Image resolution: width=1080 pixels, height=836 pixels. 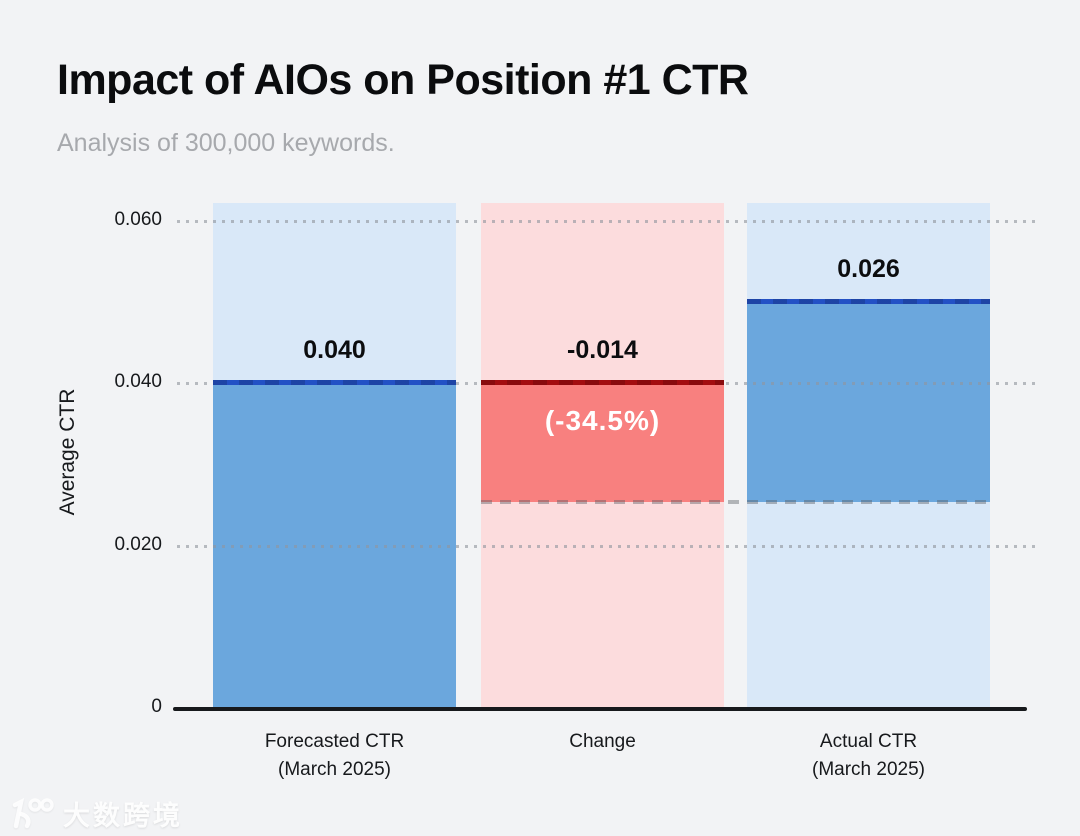 I want to click on watermark: 大数跨境, so click(x=95, y=813).